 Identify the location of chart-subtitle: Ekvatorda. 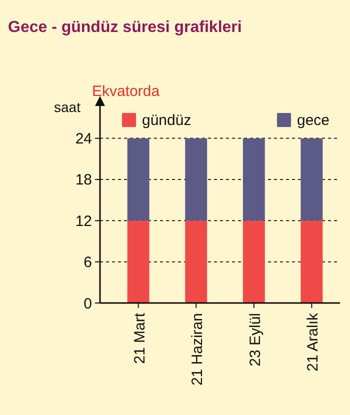
(126, 91).